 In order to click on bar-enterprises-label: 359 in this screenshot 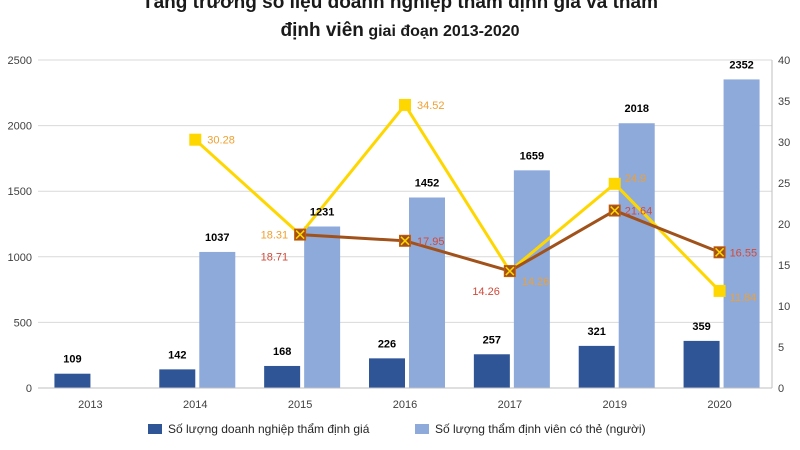, I will do `click(701, 327)`.